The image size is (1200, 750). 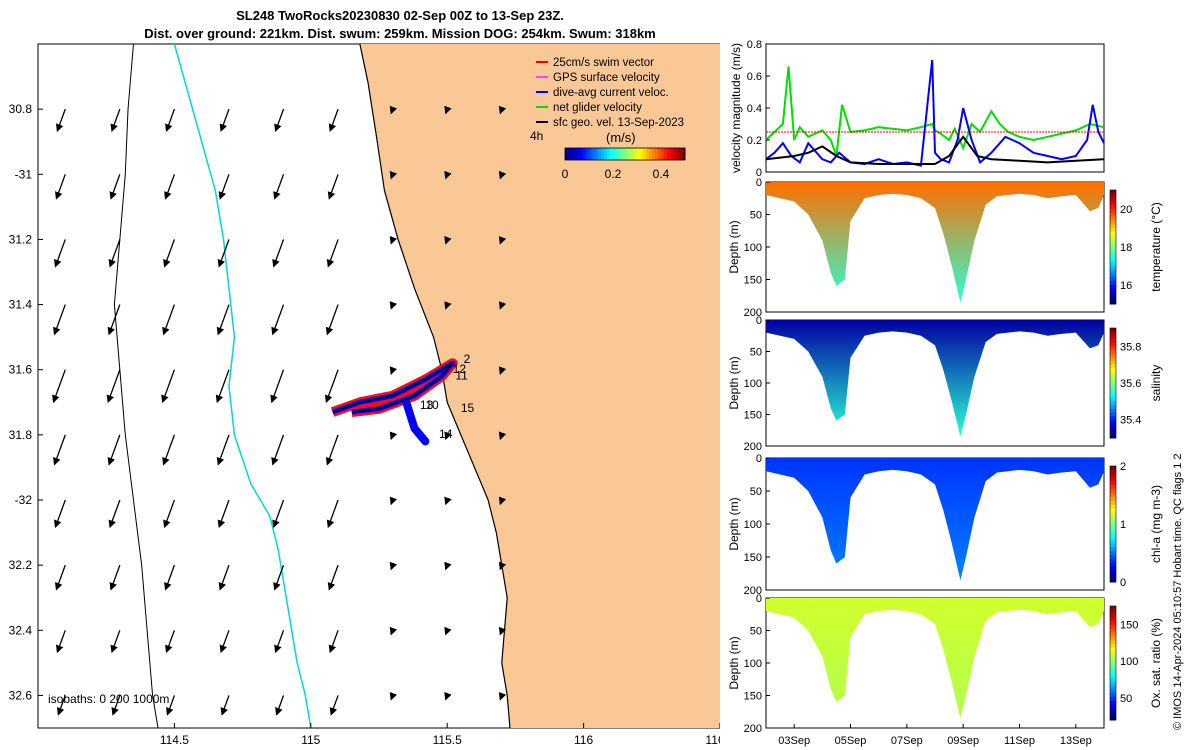 I want to click on section-colorbar-tick: 35.6, so click(x=1130, y=384).